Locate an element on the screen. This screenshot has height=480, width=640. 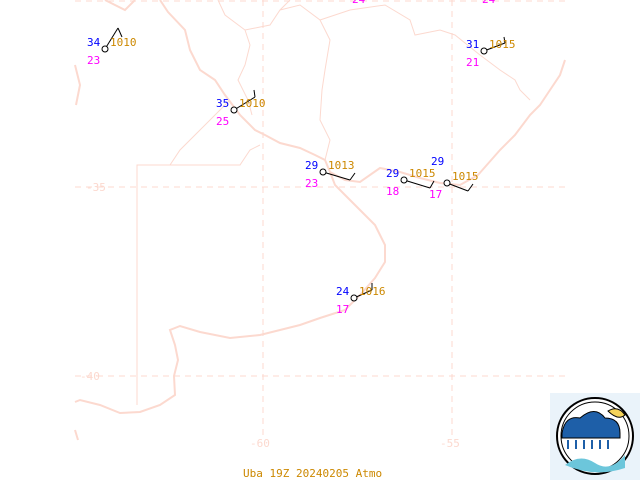
station-plot: 29 1015 18 is located at coordinates (411, 182).